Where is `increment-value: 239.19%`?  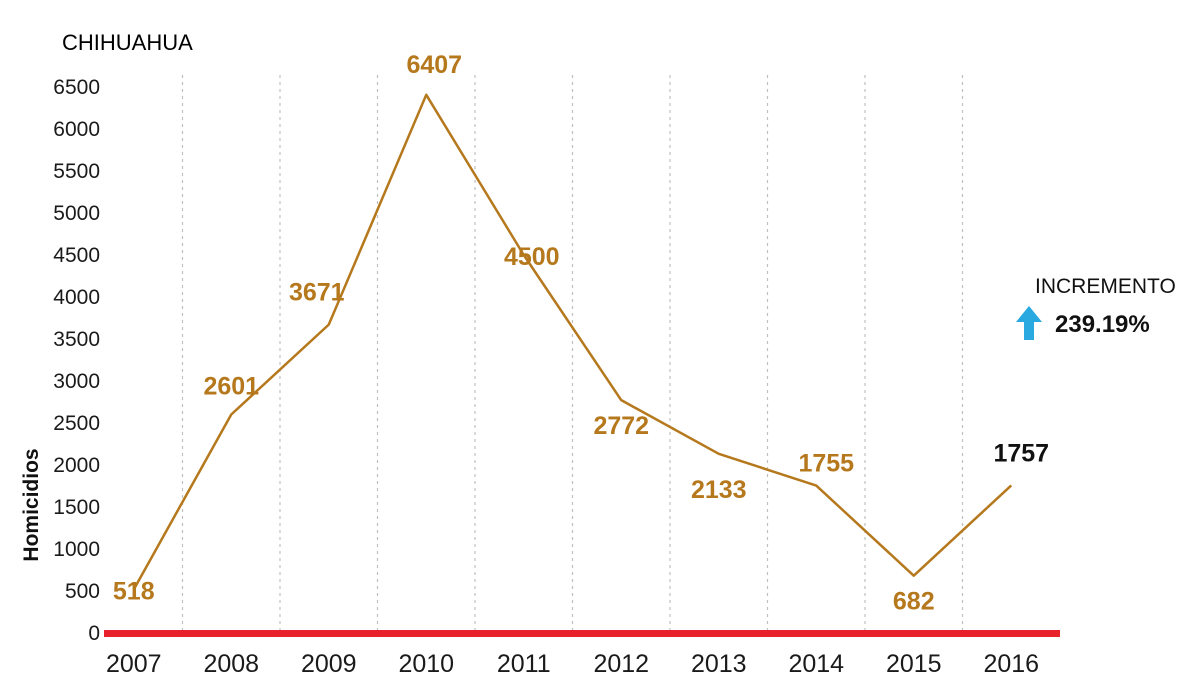 increment-value: 239.19% is located at coordinates (1102, 324).